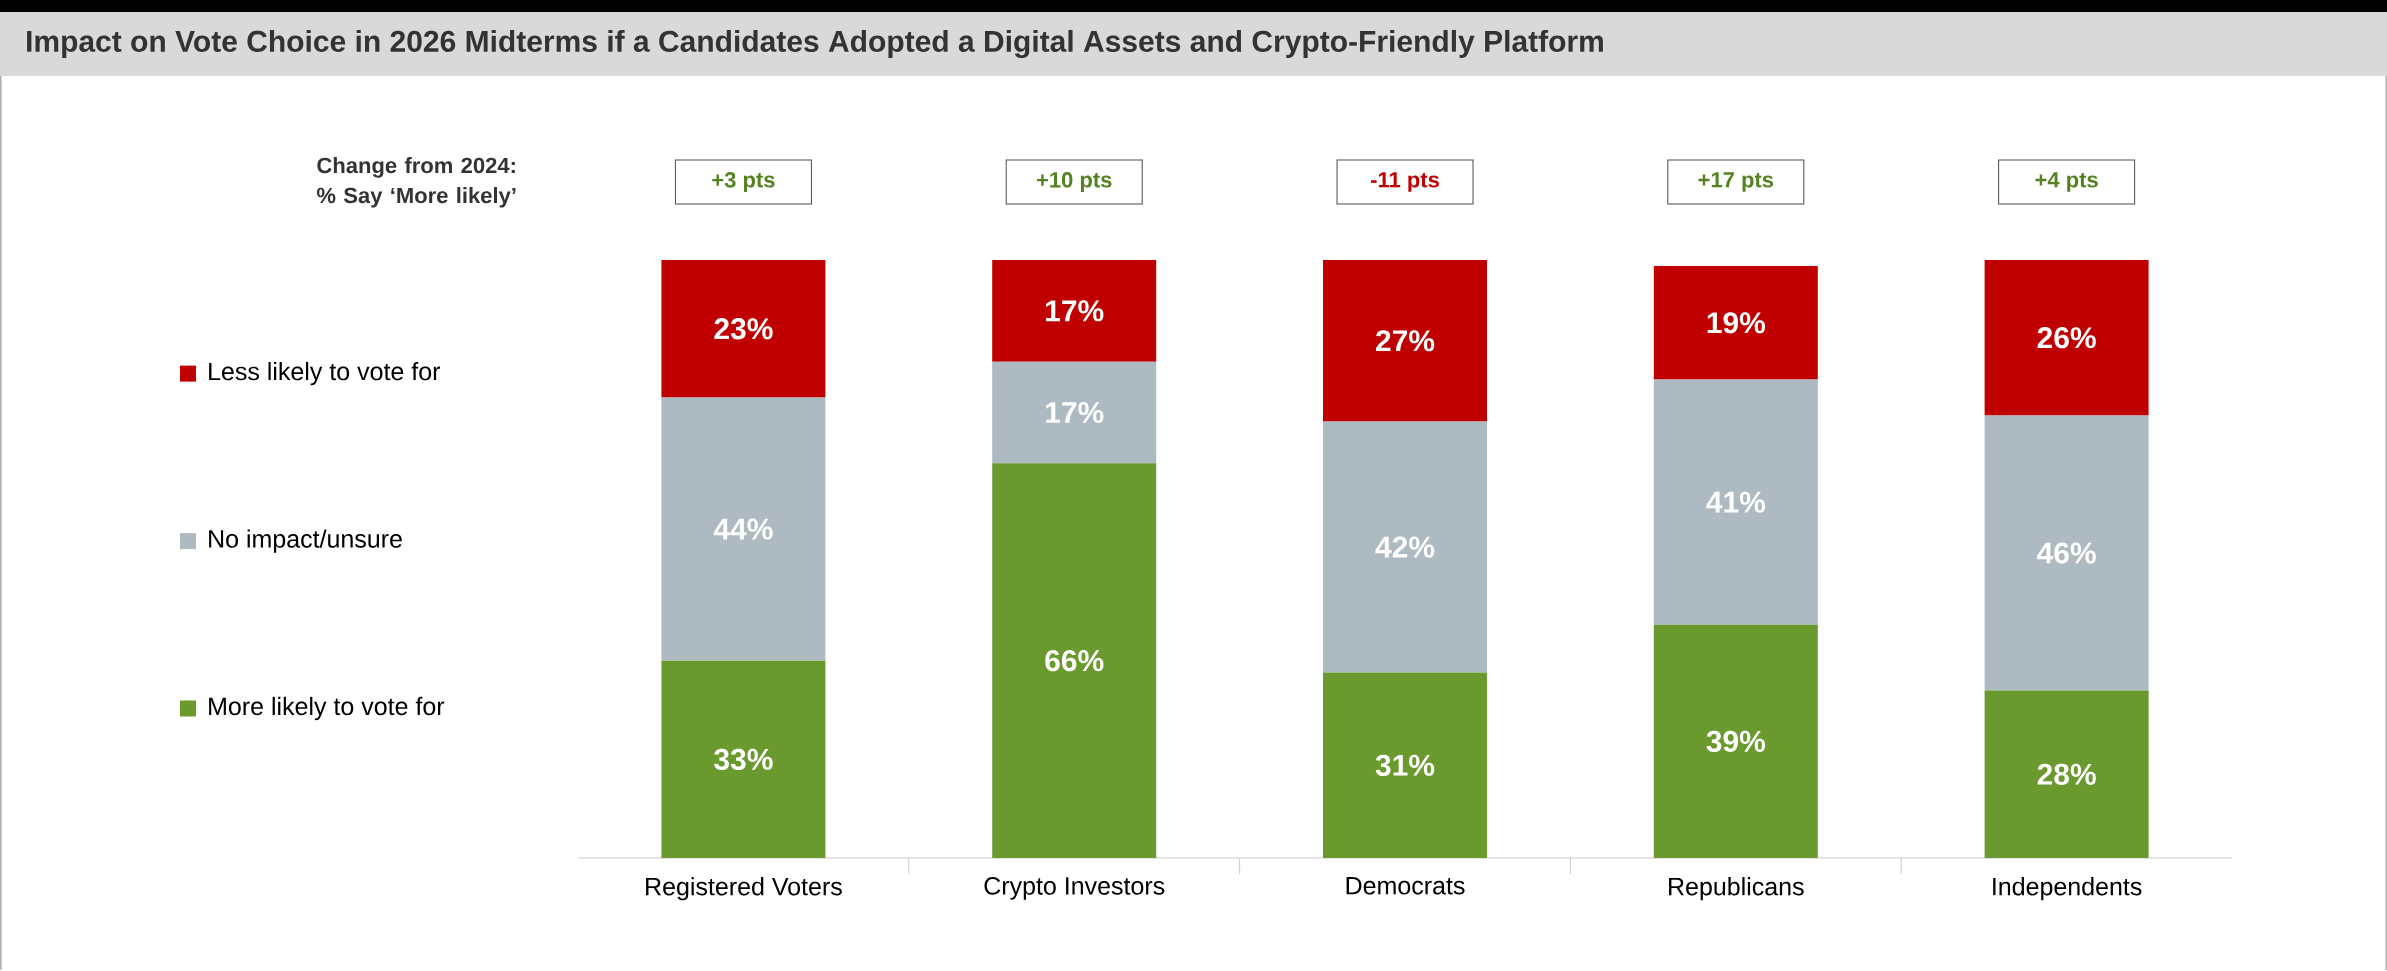  I want to click on data-label: 66%, so click(1074, 661).